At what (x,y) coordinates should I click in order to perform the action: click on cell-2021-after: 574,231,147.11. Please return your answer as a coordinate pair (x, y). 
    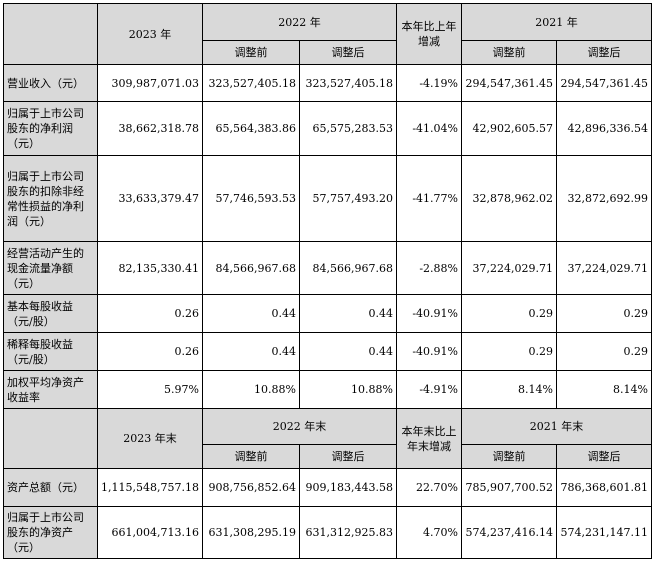
    Looking at the image, I should click on (604, 532).